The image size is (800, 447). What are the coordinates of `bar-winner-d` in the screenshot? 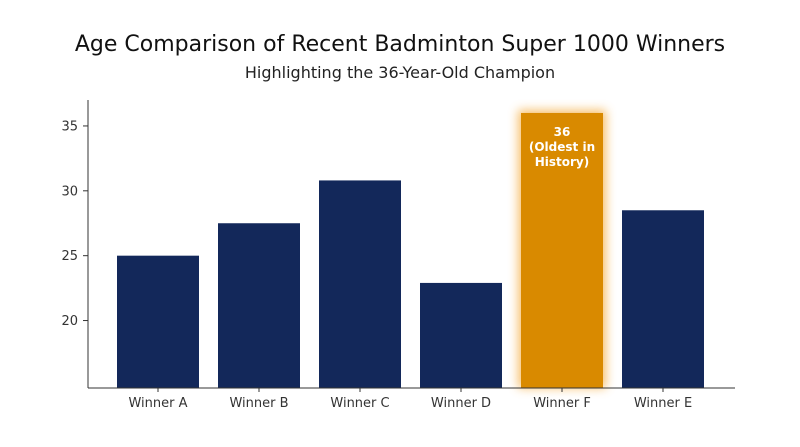 It's located at (461, 335).